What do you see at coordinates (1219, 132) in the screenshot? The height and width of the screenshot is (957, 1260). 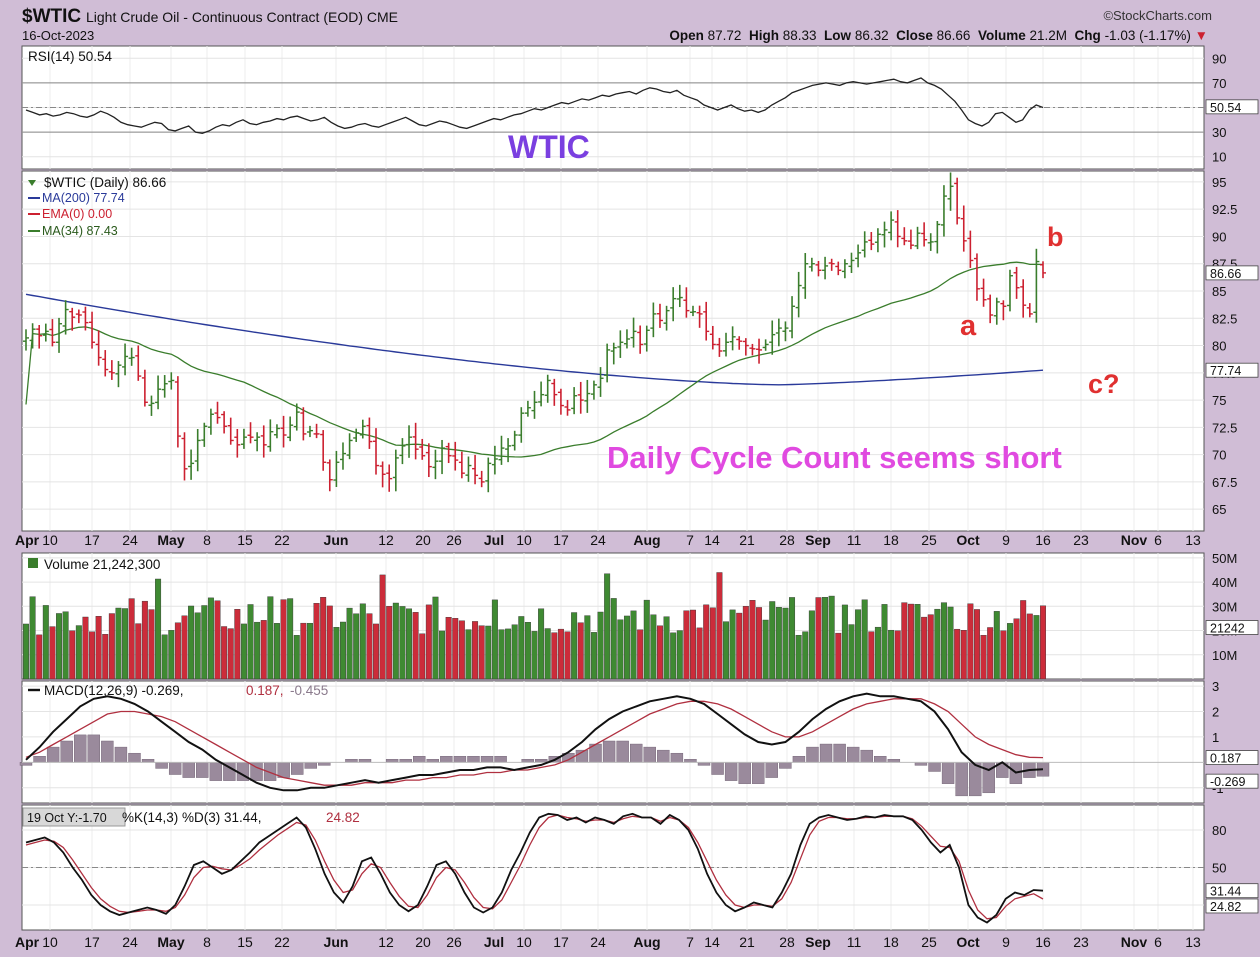 I see `rsi-tick-label: 30` at bounding box center [1219, 132].